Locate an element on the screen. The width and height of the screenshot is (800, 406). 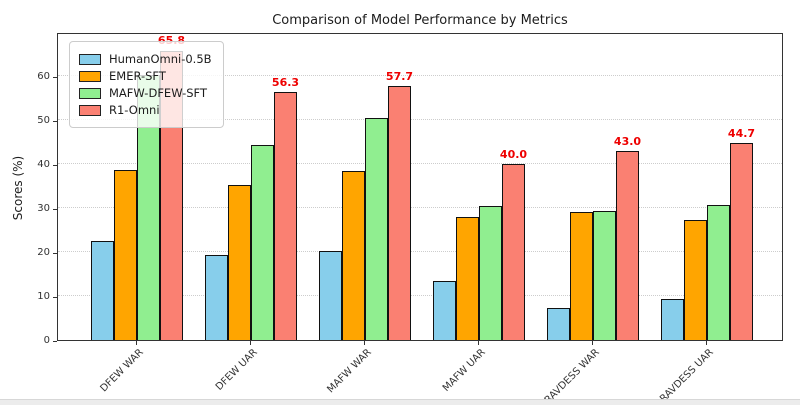
bar-group-ravdess-war: 43.0 is located at coordinates (594, 187).